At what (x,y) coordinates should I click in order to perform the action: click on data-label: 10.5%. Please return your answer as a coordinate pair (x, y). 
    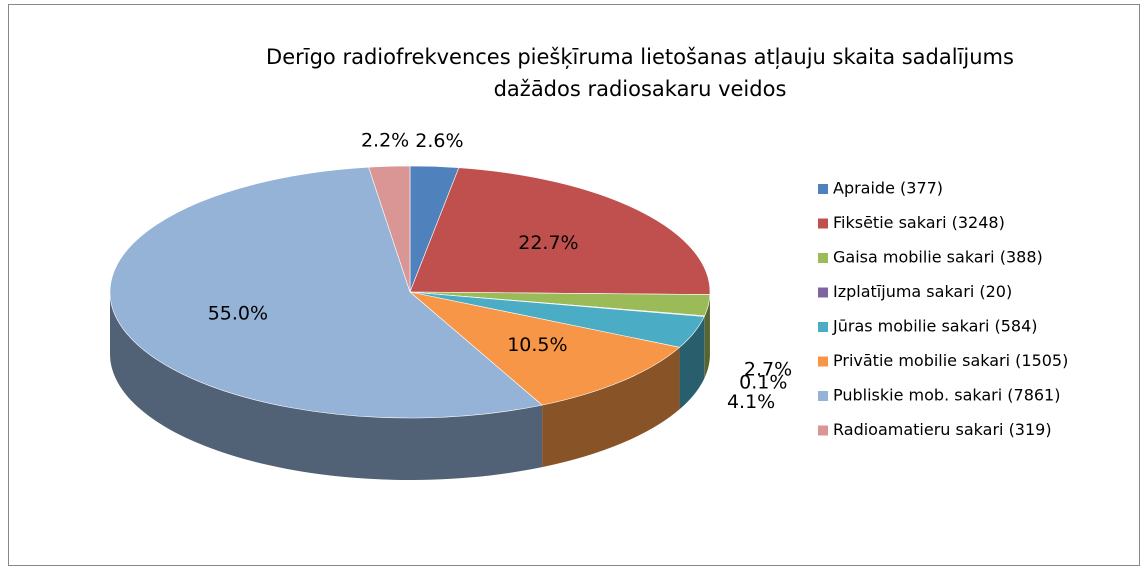
    Looking at the image, I should click on (537, 345).